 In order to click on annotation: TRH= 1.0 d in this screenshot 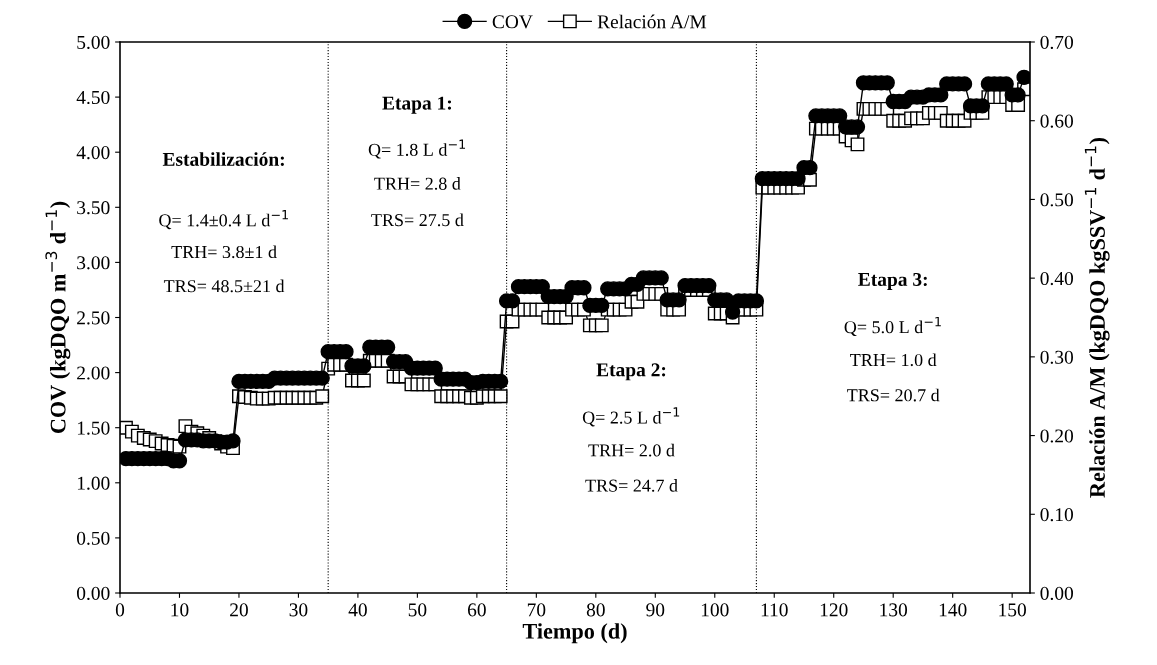, I will do `click(893, 360)`.